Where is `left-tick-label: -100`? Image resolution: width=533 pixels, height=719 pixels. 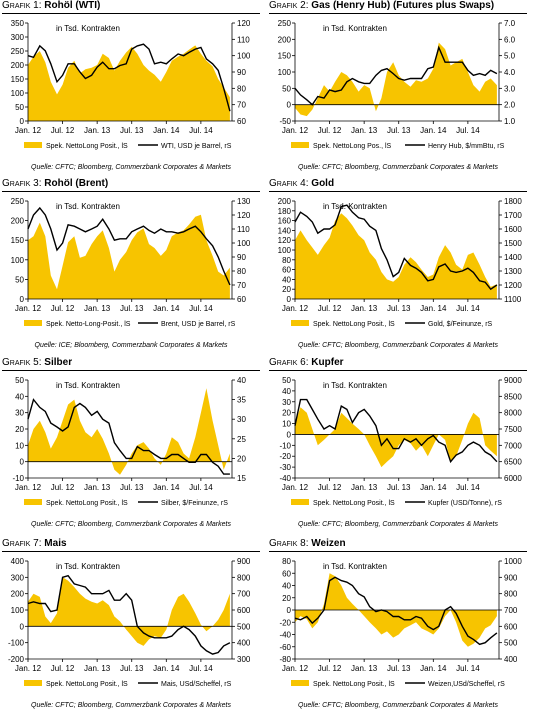
left-tick-label: -100 is located at coordinates (16, 643).